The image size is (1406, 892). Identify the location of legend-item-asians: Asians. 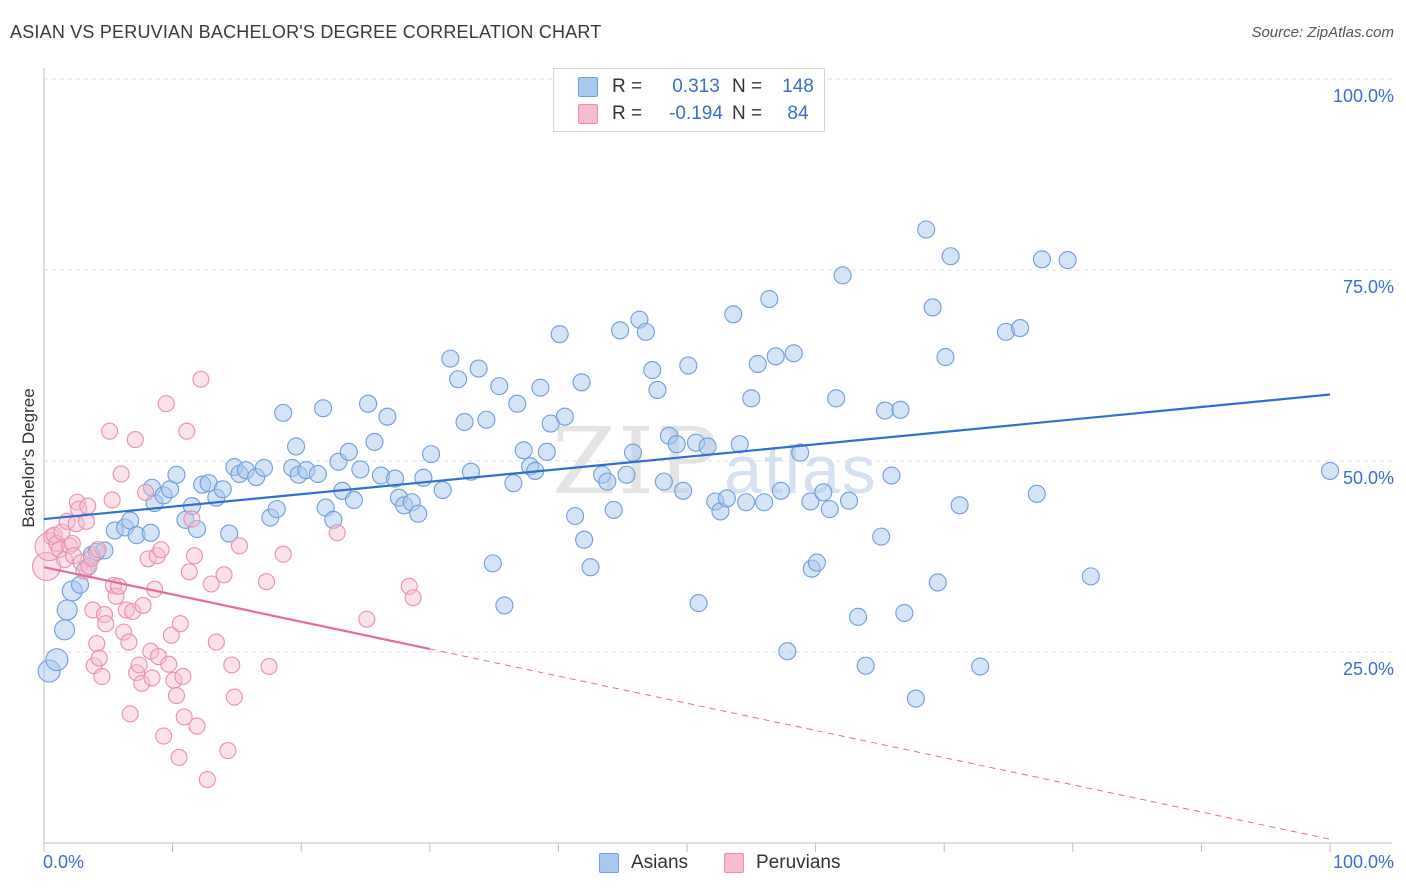
(643, 863).